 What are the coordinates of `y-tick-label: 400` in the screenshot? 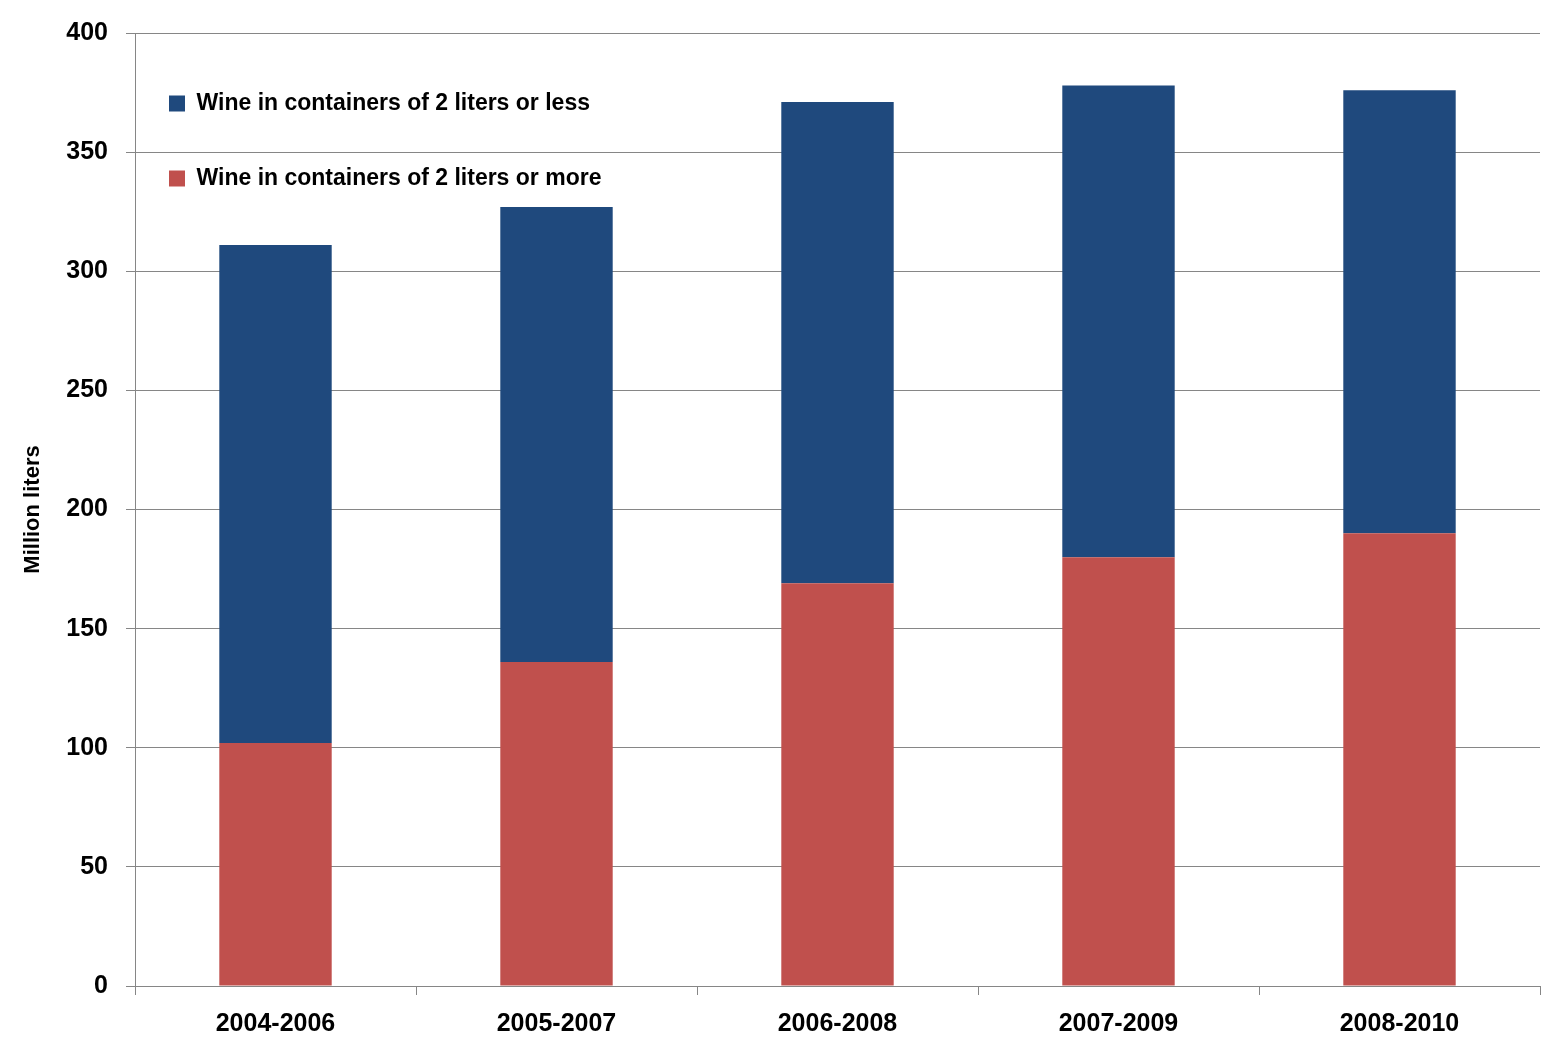 It's located at (87, 30).